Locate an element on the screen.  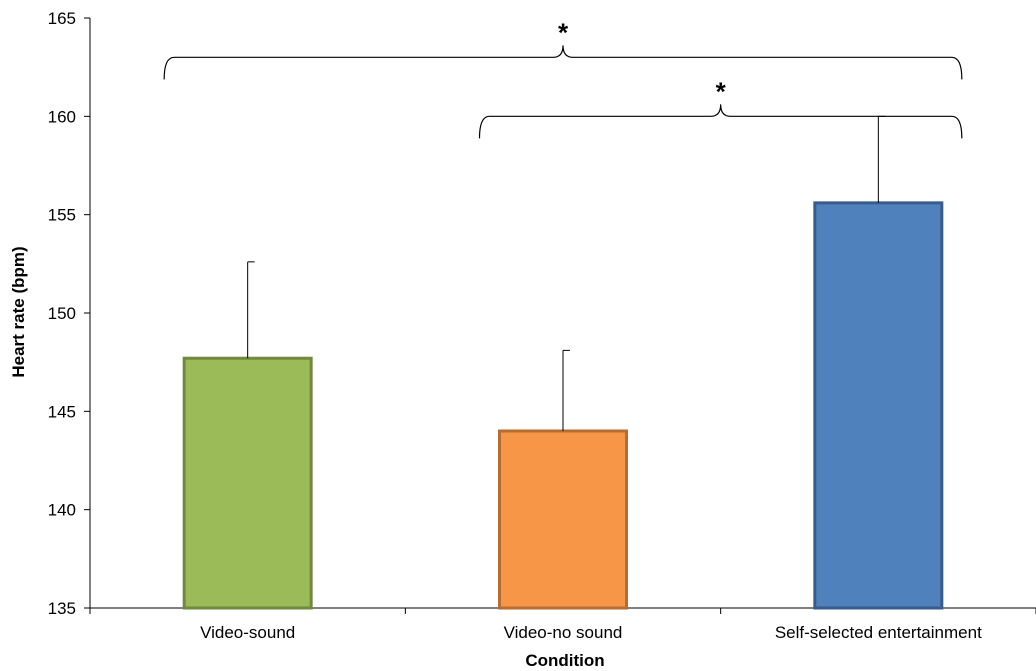
y-tick-label: 160 is located at coordinates (62, 116).